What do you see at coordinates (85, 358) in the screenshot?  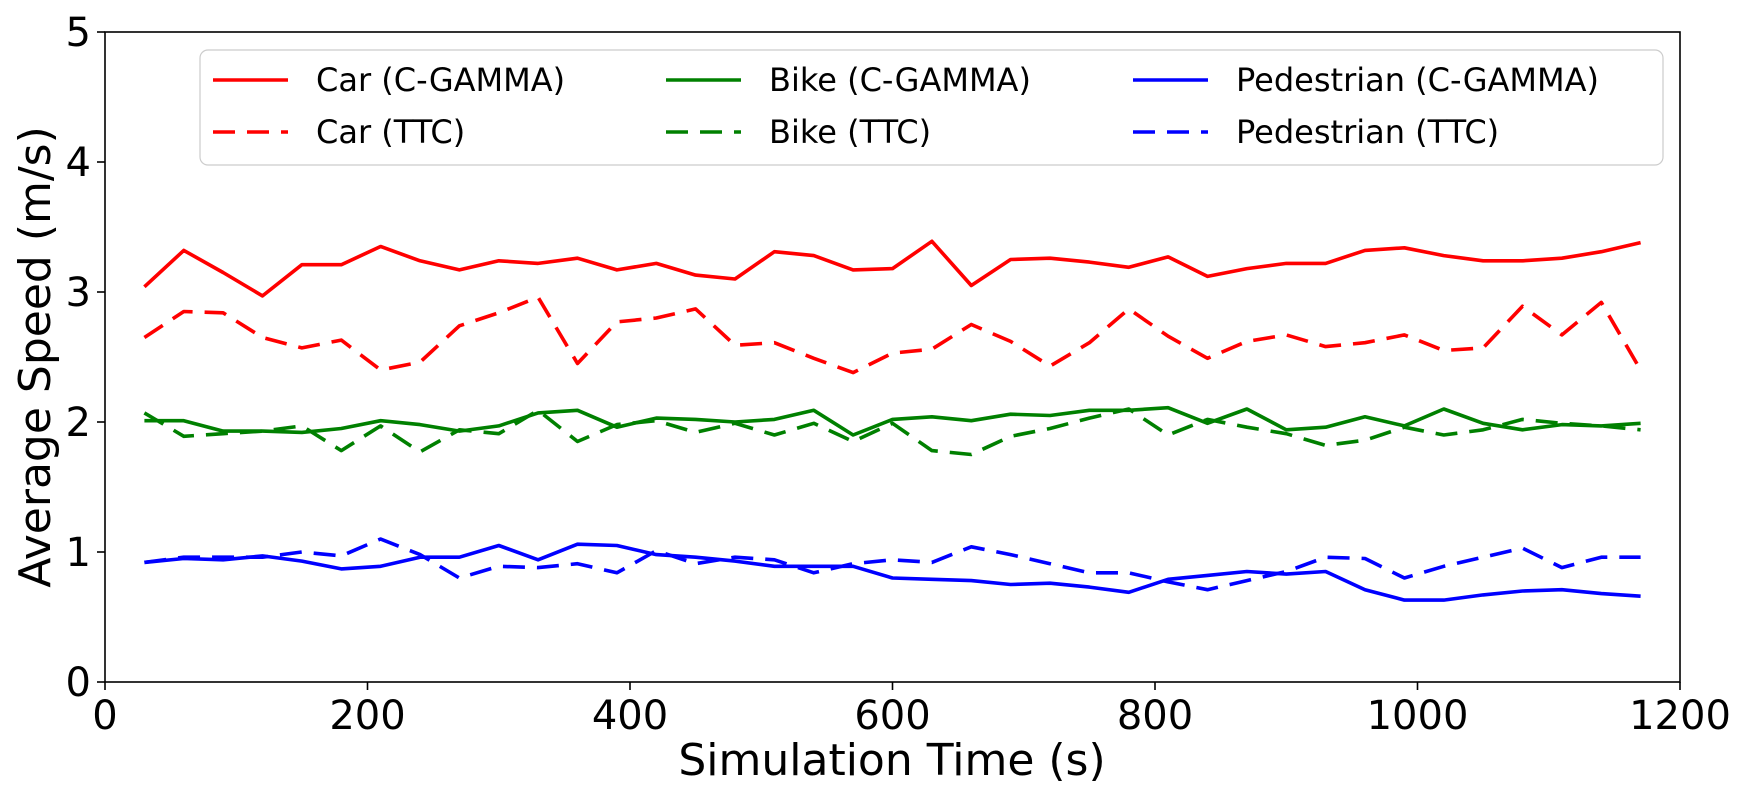 I see `y-axis: 0 1 2 3 4 5` at bounding box center [85, 358].